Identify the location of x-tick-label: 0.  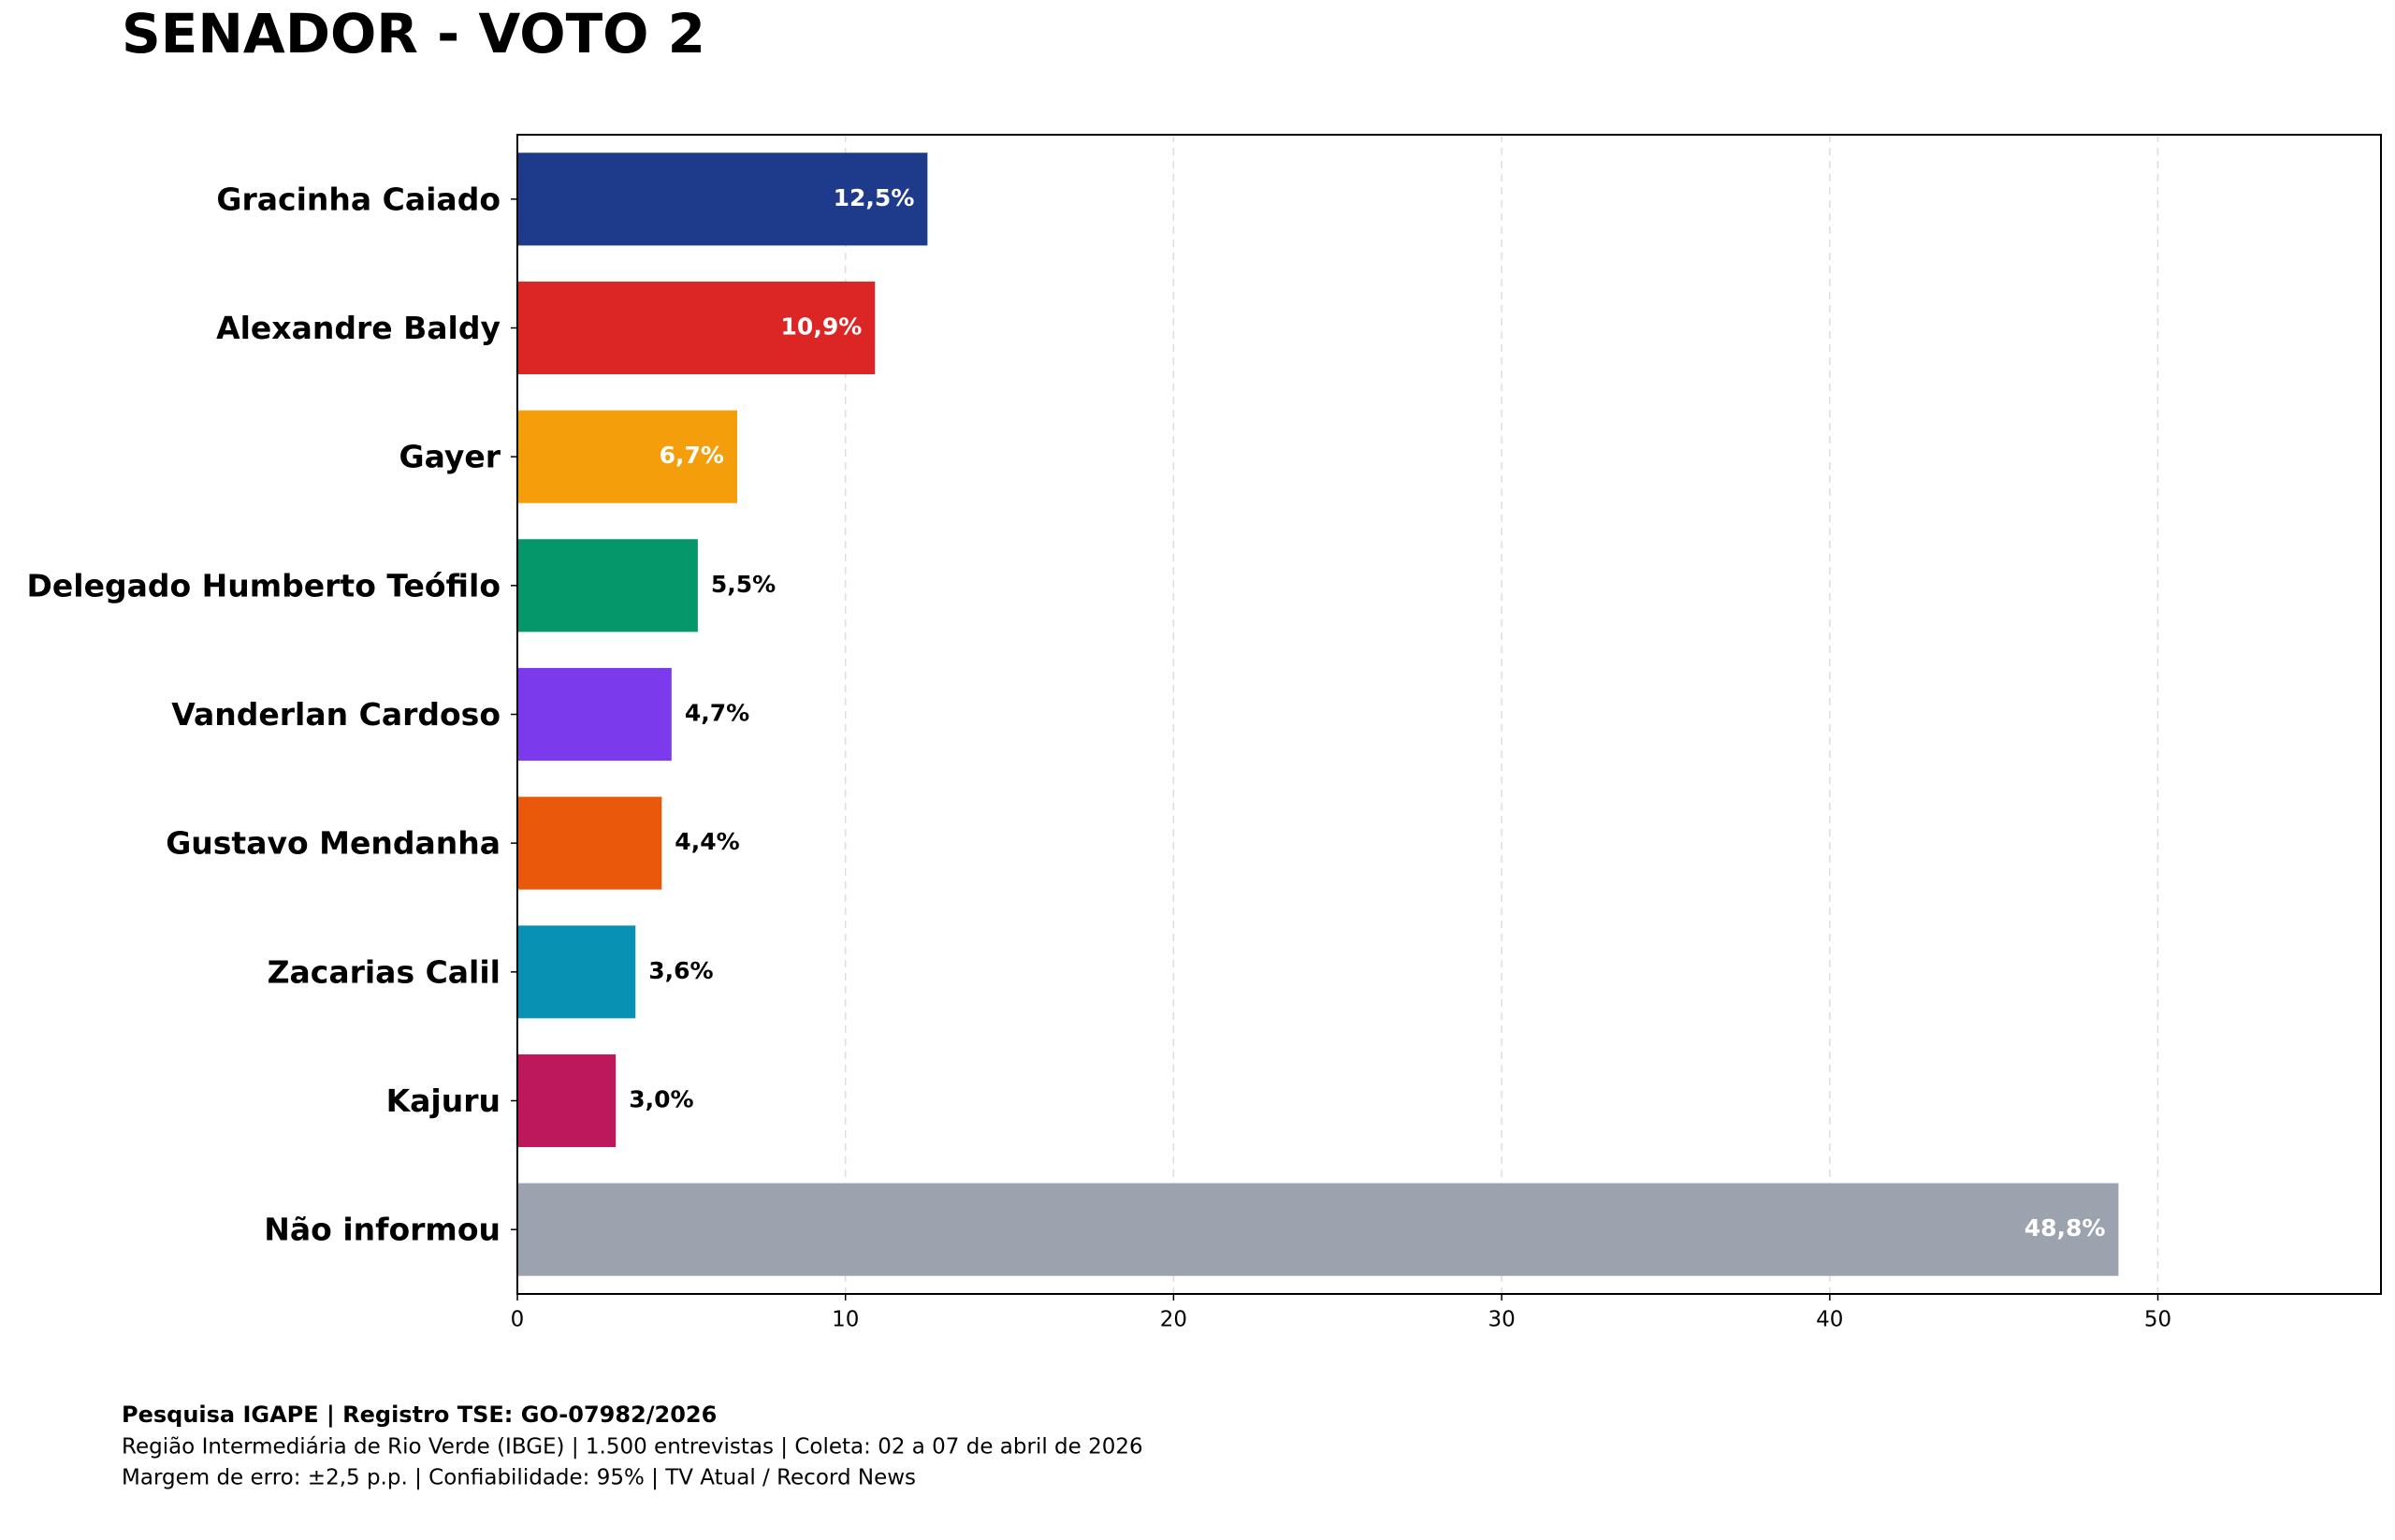
(518, 1320).